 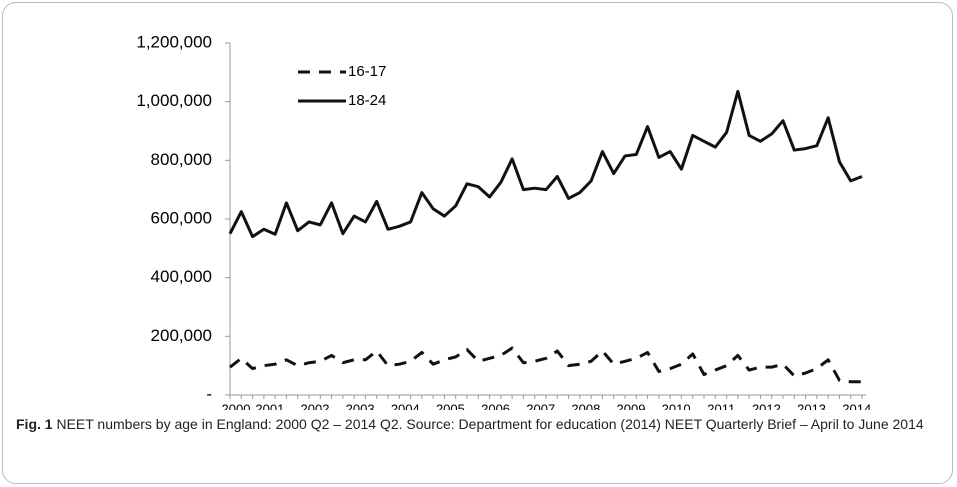 I want to click on x-tick-label: 2003, so click(x=360, y=405).